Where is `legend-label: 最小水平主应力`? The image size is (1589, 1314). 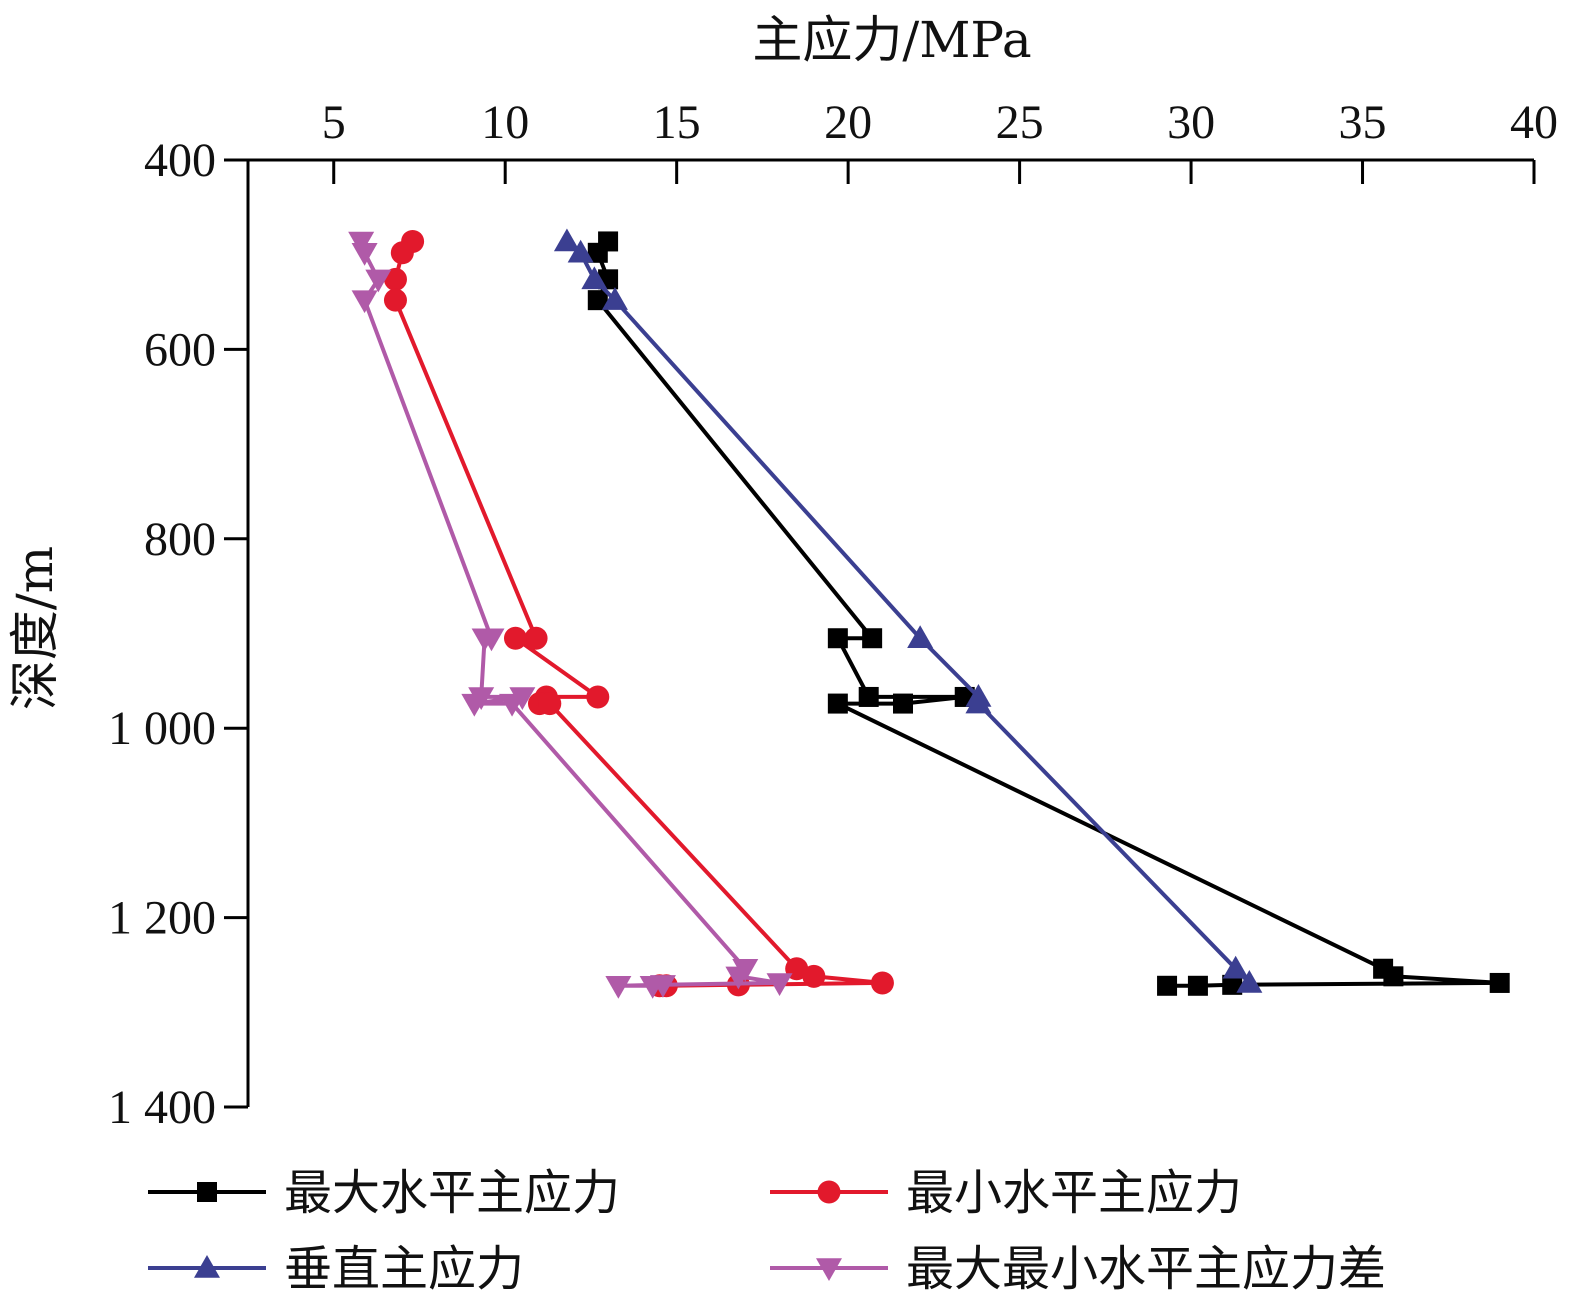 legend-label: 最小水平主应力 is located at coordinates (1074, 1193).